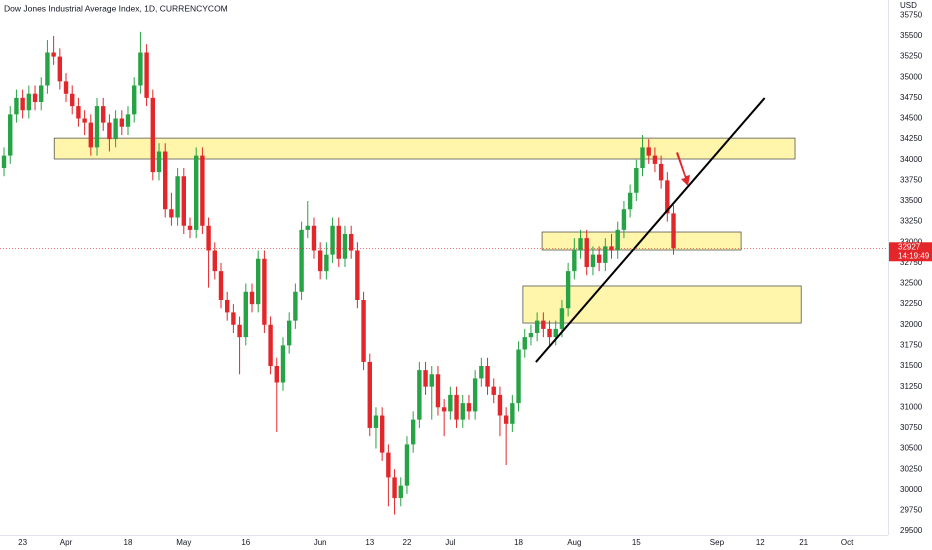 Image resolution: width=932 pixels, height=550 pixels. I want to click on y-tick-label: 35250, so click(911, 56).